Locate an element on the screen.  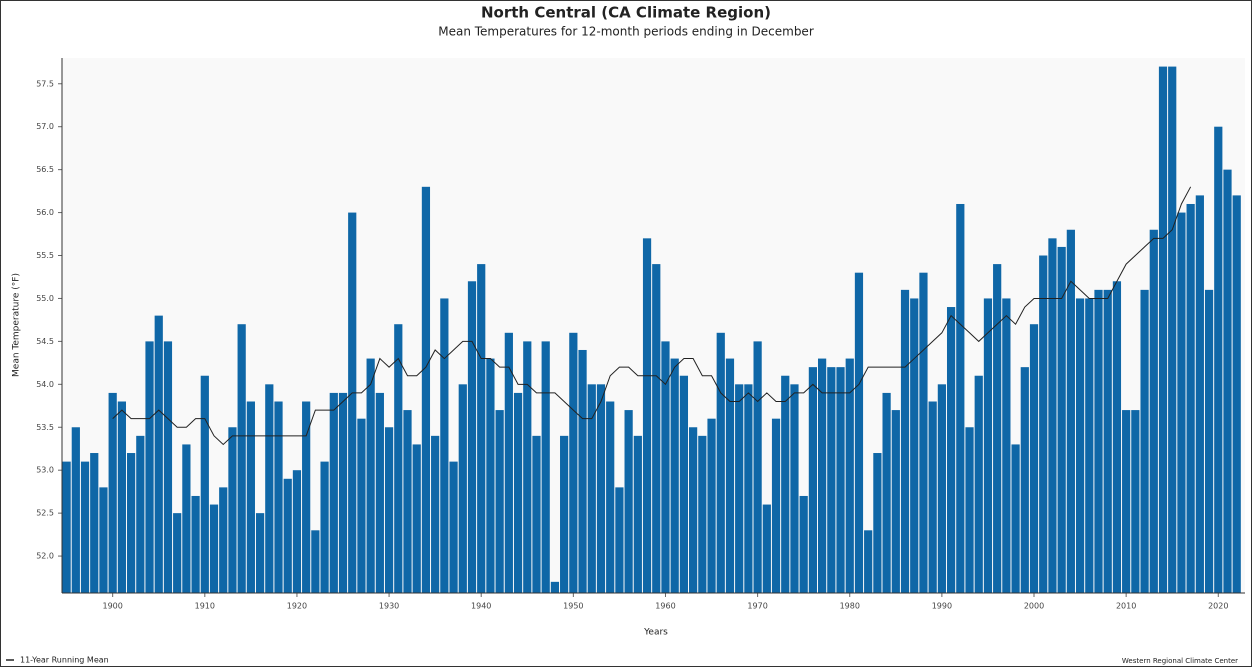
y-tick-label: 53.5 is located at coordinates (45, 427).